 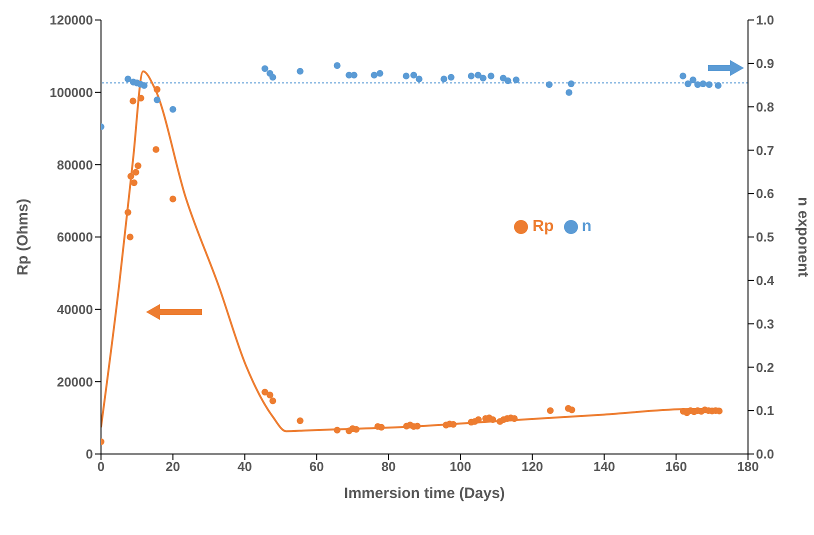 What do you see at coordinates (587, 226) in the screenshot?
I see `legend-label: n` at bounding box center [587, 226].